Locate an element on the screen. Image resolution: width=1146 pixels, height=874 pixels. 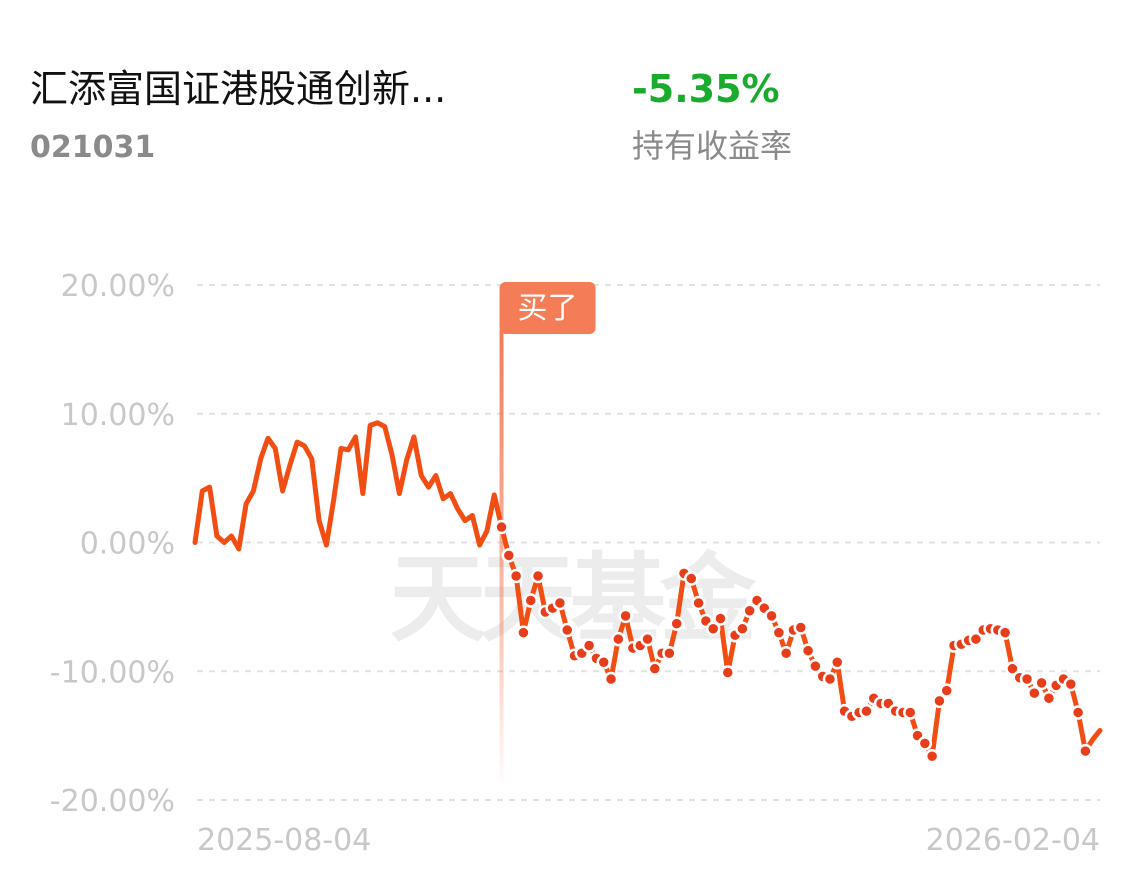
y-tick-label: 10.00% is located at coordinates (118, 415).